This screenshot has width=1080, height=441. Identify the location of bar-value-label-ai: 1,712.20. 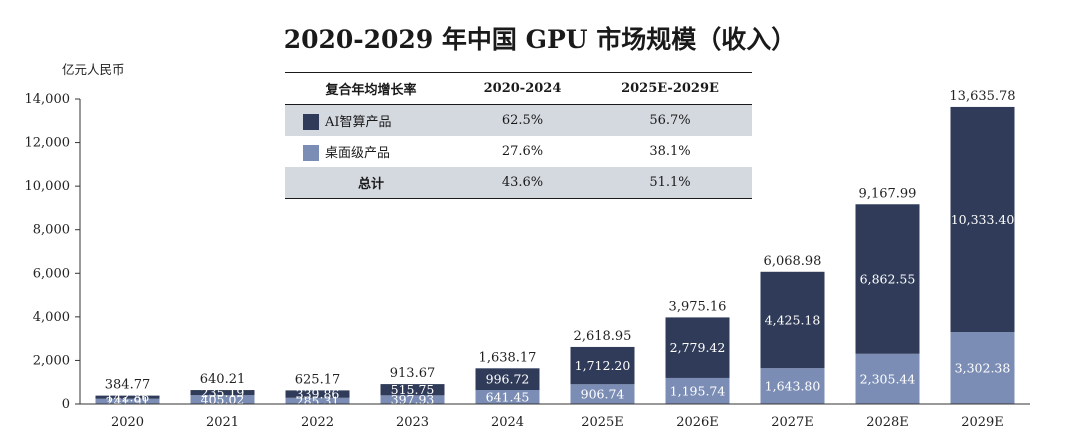
(603, 365).